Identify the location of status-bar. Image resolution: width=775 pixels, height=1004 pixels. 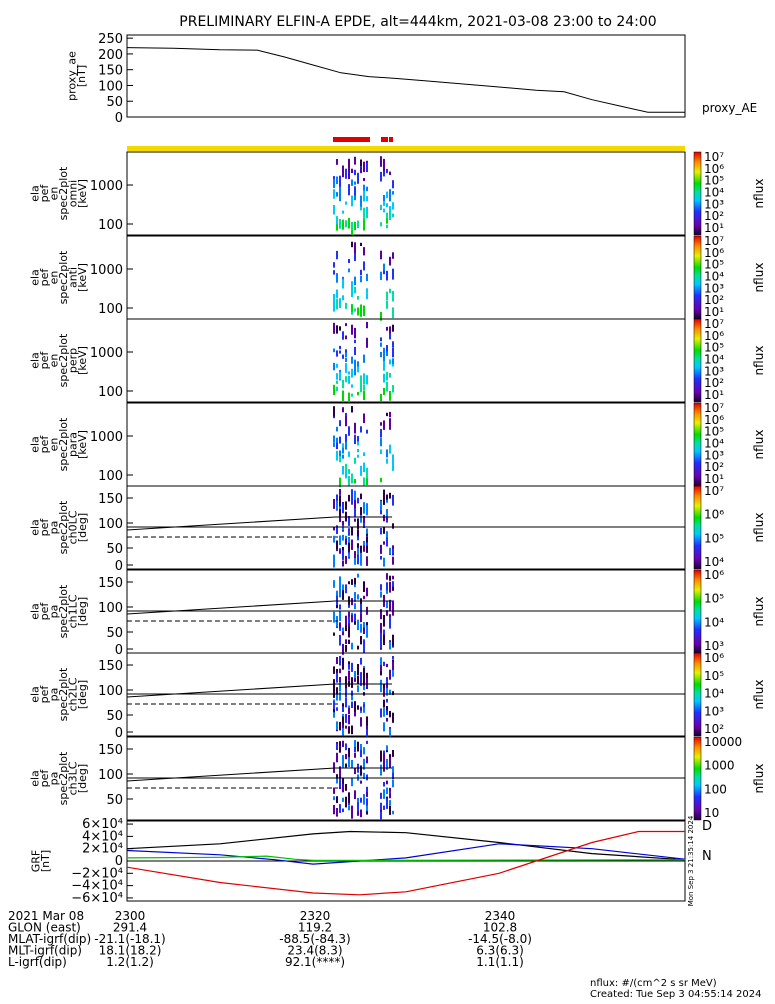
(406, 144).